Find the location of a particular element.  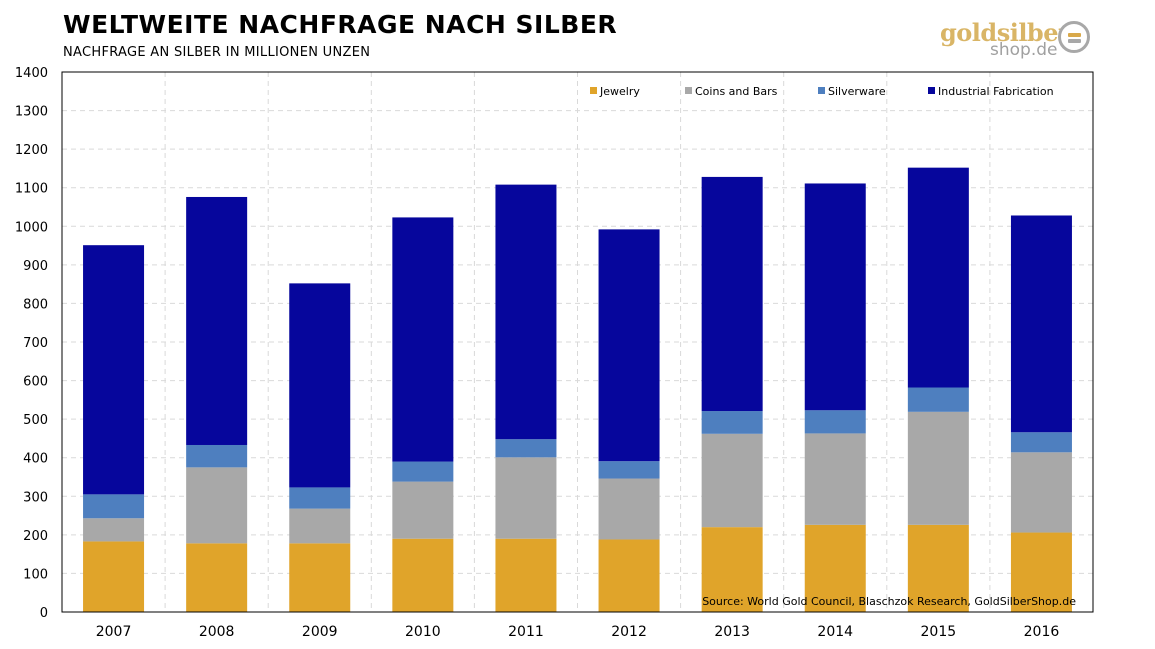

gold-bar-icon is located at coordinates (1074, 35).